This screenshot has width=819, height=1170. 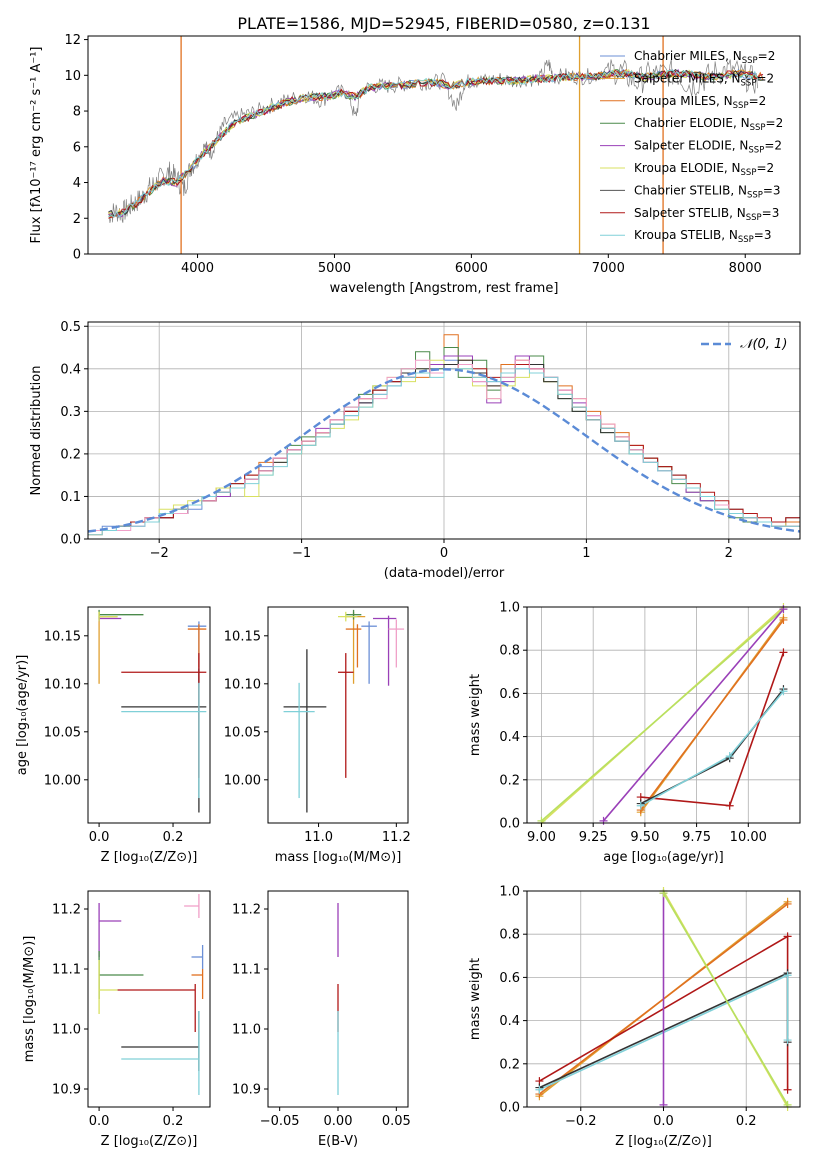 I want to click on y-axis-label: mass weight, so click(x=475, y=715).